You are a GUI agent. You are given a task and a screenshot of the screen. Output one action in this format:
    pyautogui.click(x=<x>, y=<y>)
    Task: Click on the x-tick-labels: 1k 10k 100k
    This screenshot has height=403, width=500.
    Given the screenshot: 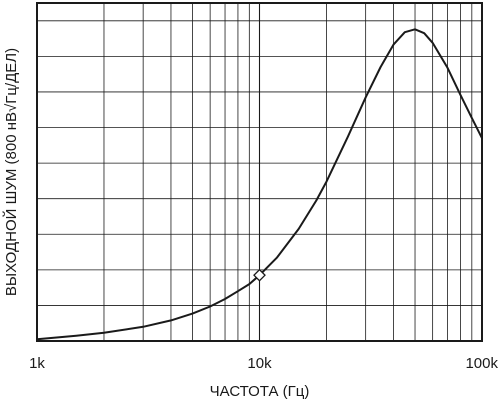 What is the action you would take?
    pyautogui.click(x=263, y=363)
    